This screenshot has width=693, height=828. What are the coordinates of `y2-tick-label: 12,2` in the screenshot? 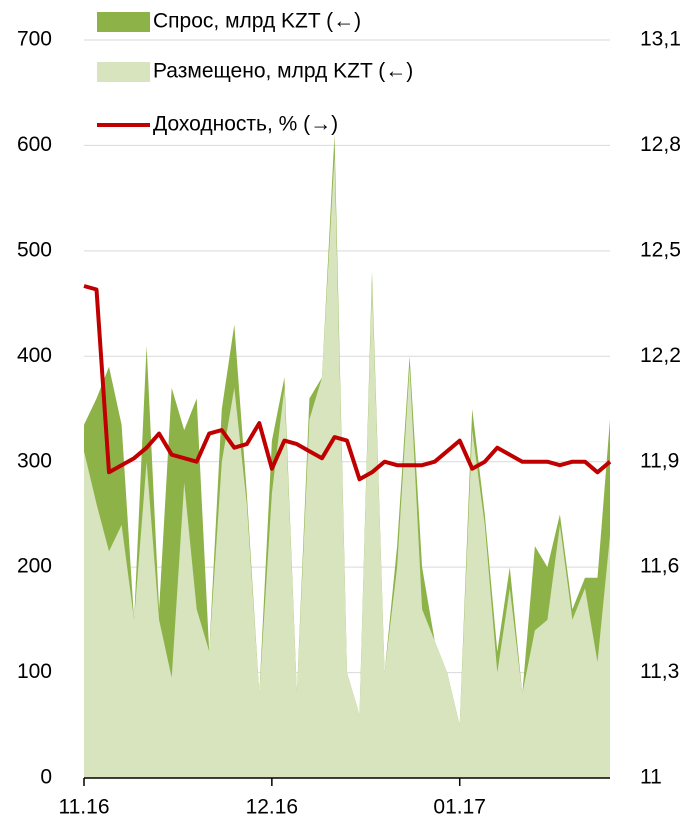 It's located at (660, 355).